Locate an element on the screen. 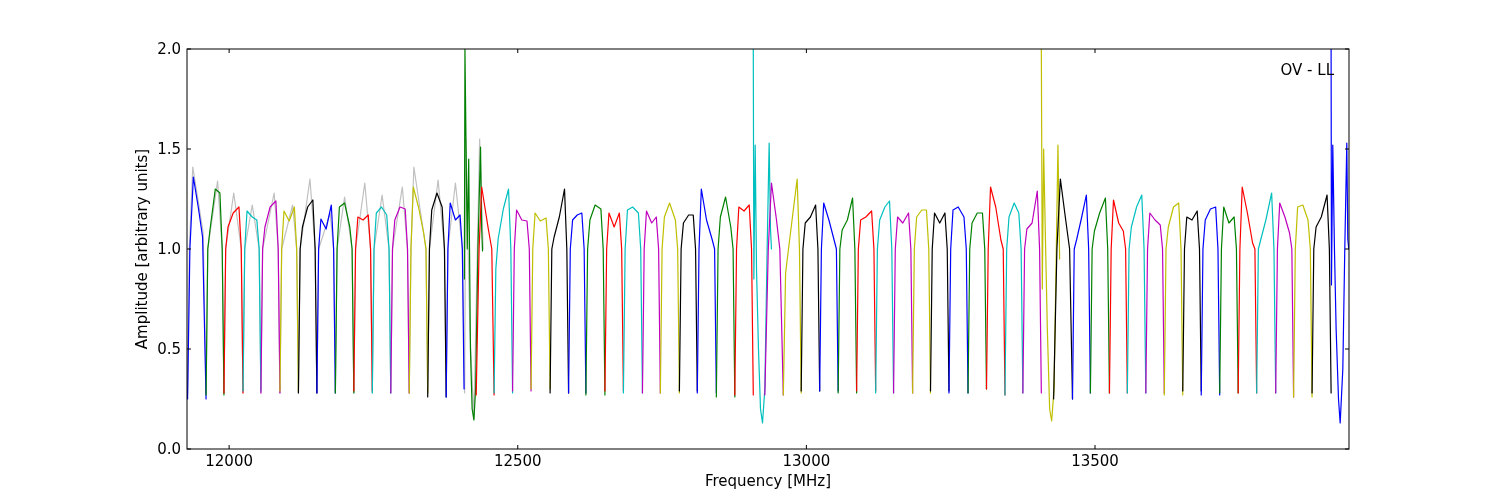 This screenshot has width=1500, height=500. x-tick-label: 13000 is located at coordinates (806, 461).